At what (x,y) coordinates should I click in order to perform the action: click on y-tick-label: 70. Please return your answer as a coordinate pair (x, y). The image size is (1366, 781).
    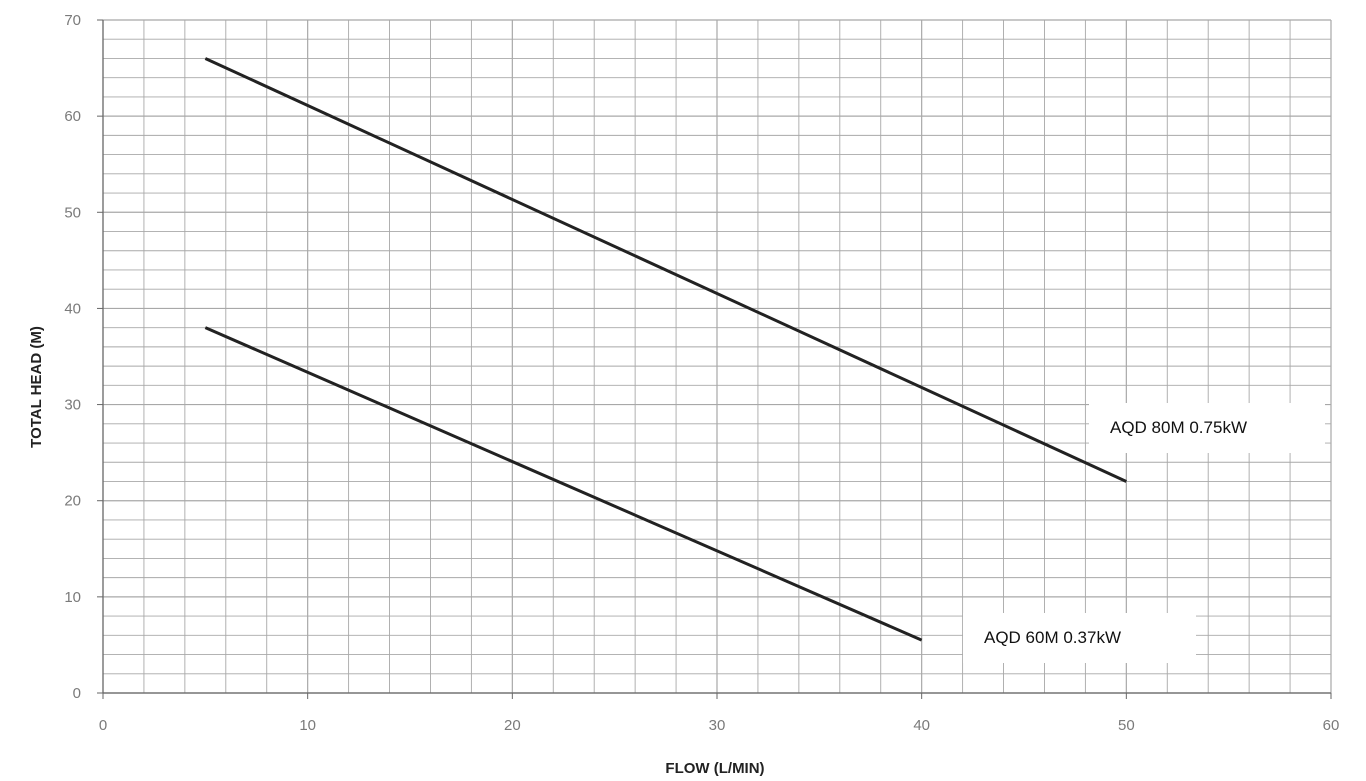
    Looking at the image, I should click on (72, 20).